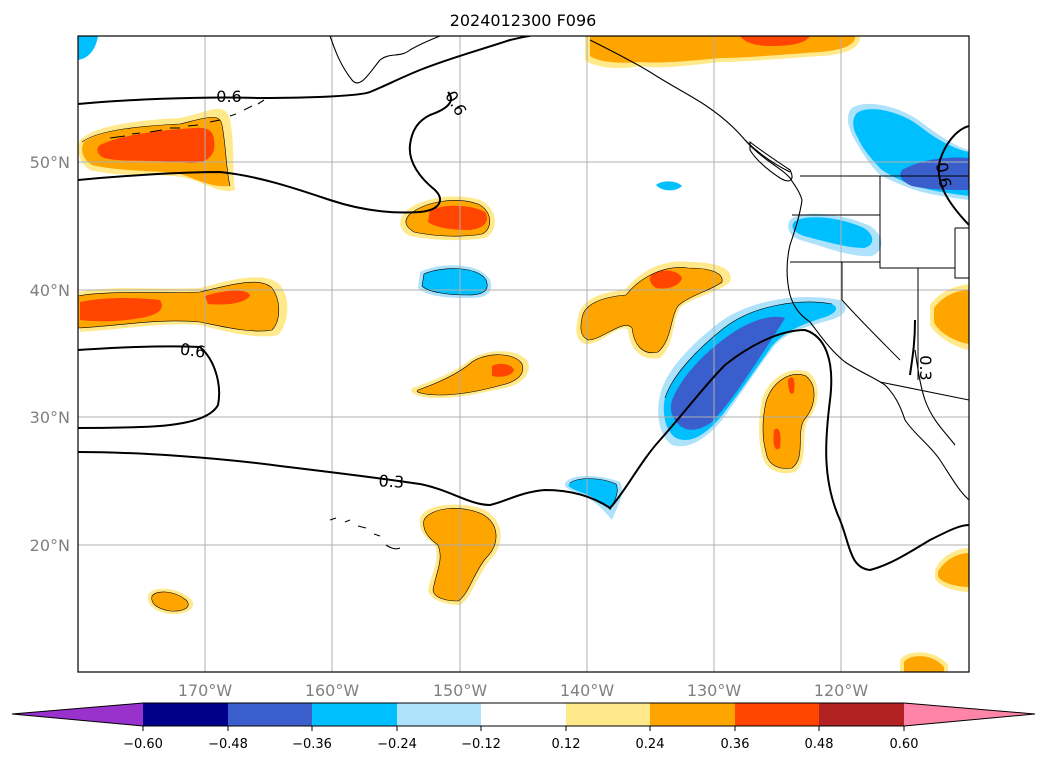 The image size is (1047, 765). Describe the element at coordinates (385, 60) in the screenshot. I see `alaska-coast` at that location.